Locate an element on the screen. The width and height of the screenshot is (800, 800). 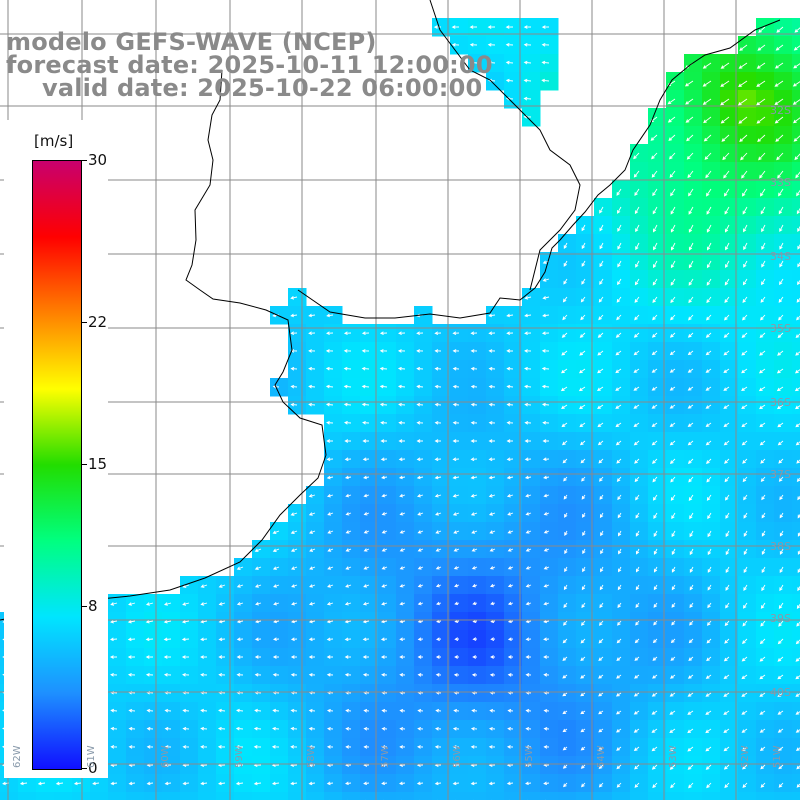
latitude-label: 36S is located at coordinates (780, 402).